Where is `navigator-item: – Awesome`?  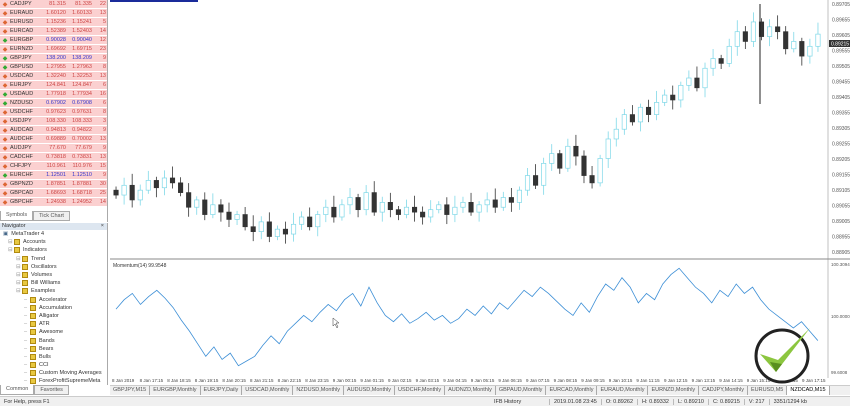 navigator-item: – Awesome is located at coordinates (44, 332).